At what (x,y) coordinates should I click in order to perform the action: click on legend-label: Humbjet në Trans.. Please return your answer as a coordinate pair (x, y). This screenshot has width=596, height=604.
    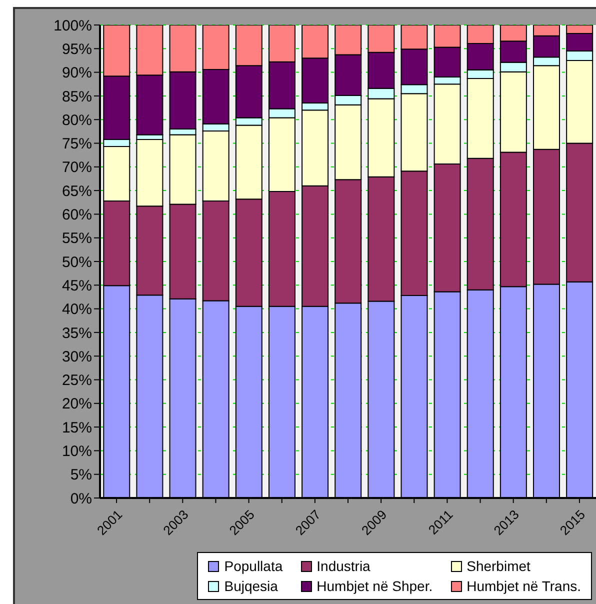
    Looking at the image, I should click on (523, 586).